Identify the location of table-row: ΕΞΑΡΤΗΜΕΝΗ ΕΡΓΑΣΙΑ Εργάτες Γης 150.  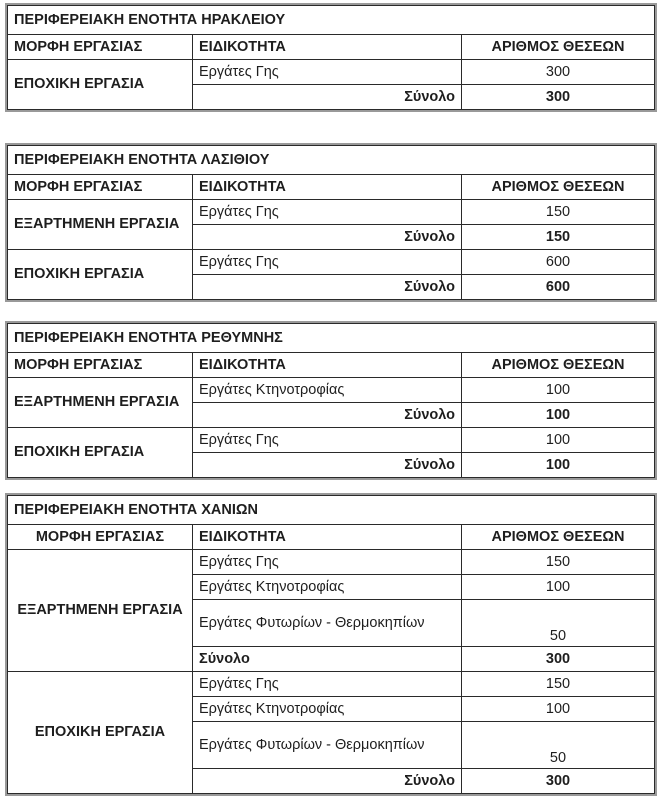
(331, 224).